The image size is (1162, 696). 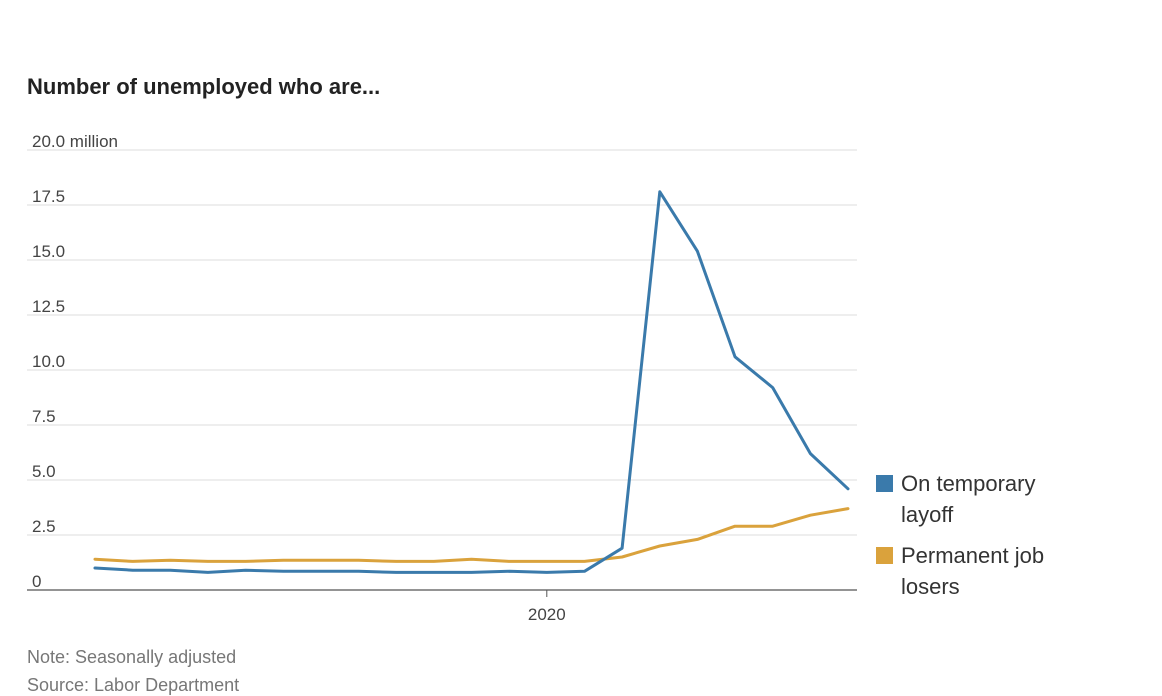 What do you see at coordinates (1001, 499) in the screenshot?
I see `legend-label-temporary: On temporary layoff` at bounding box center [1001, 499].